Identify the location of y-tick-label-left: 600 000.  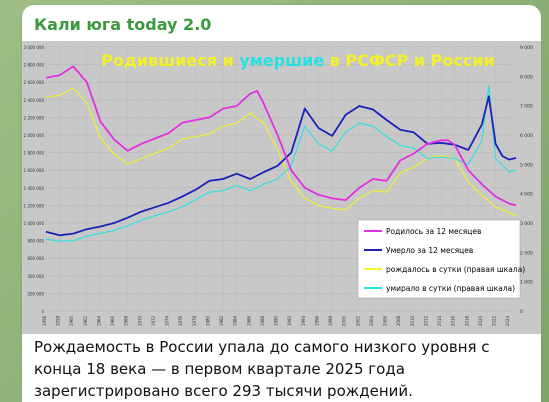
(35, 258).